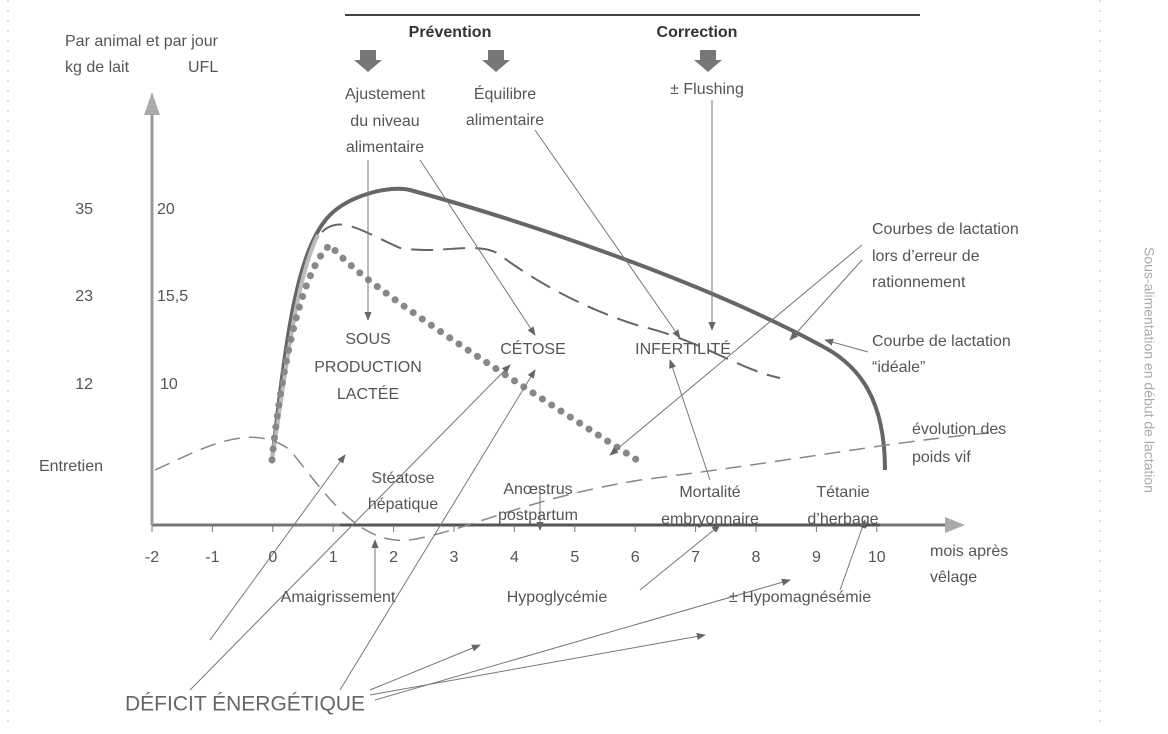 This screenshot has width=1168, height=734. Describe the element at coordinates (203, 67) in the screenshot. I see `y-unit: UFL` at that location.